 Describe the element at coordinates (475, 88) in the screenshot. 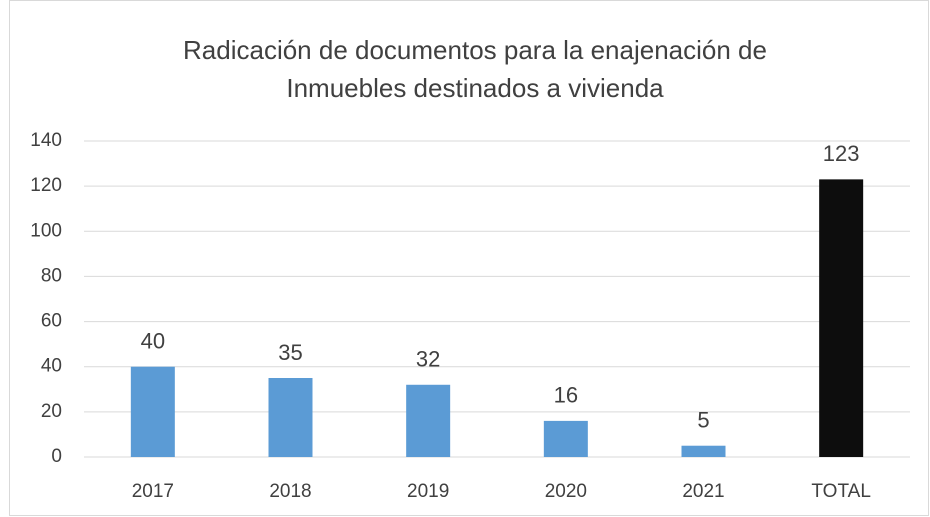

I see `chart-title: Inmuebles destinados a vivienda` at that location.